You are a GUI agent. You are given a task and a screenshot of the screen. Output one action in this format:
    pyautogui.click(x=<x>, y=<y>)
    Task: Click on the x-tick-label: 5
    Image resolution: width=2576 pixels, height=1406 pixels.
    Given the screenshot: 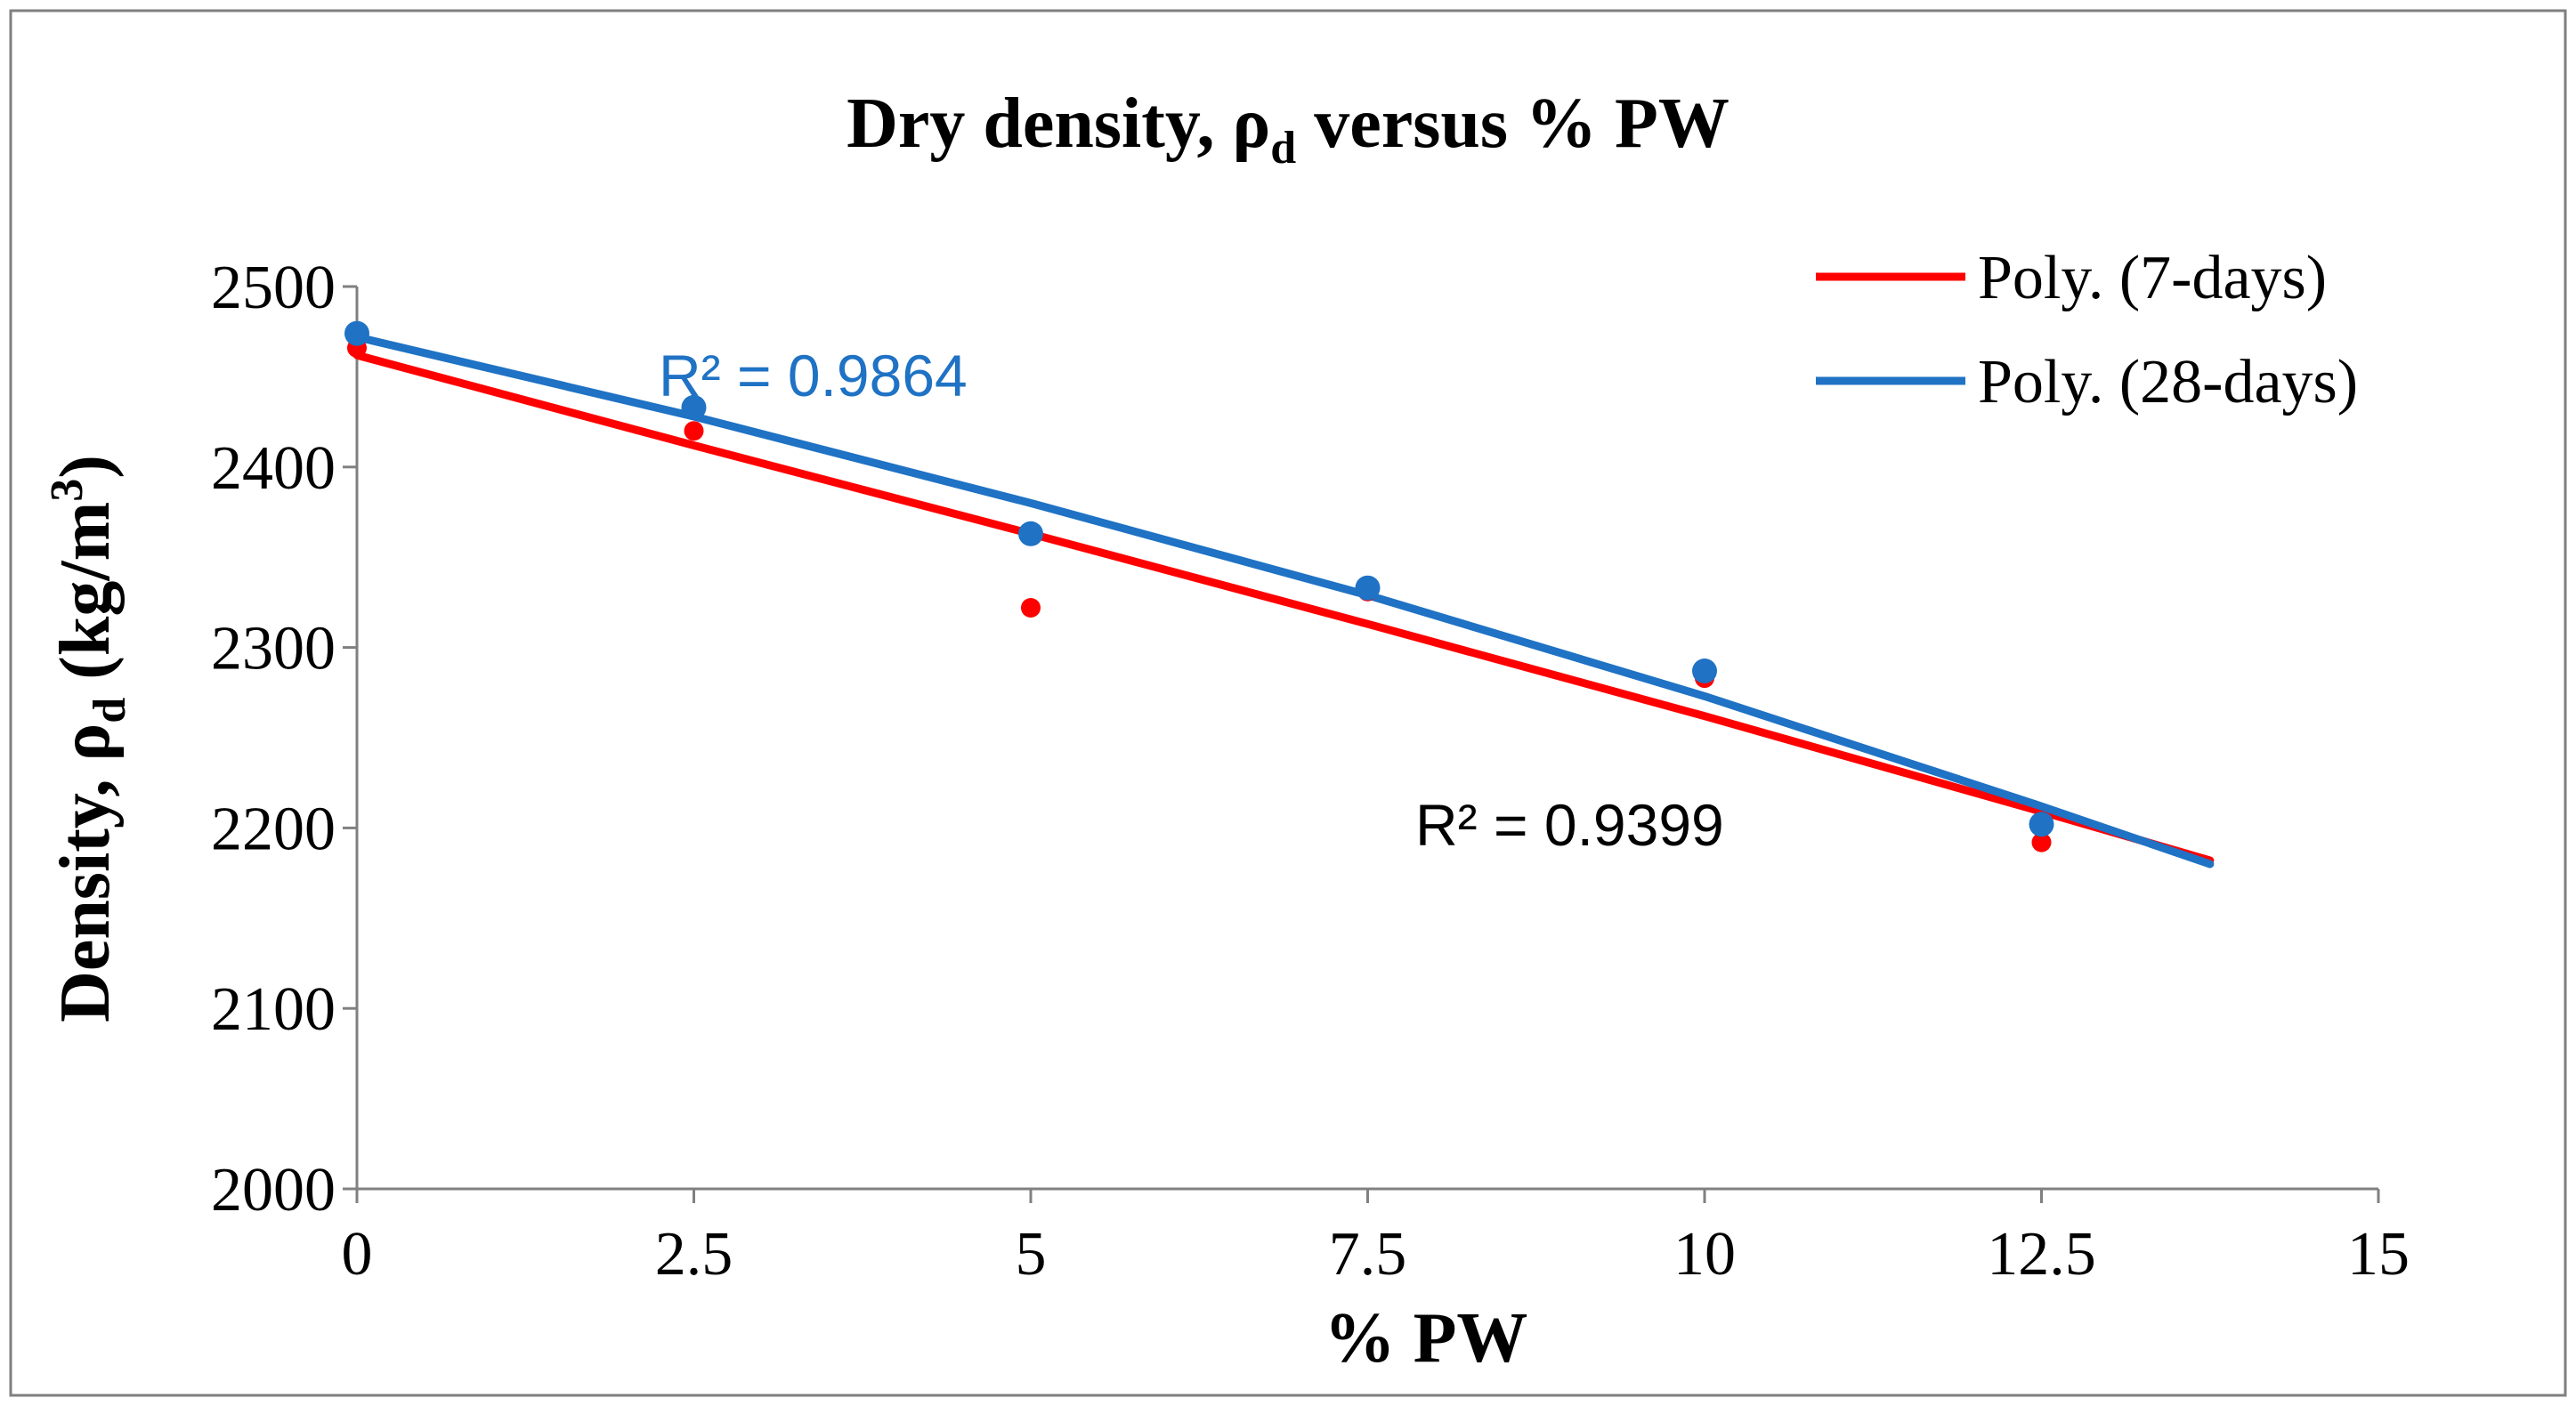 What is the action you would take?
    pyautogui.click(x=1031, y=1254)
    